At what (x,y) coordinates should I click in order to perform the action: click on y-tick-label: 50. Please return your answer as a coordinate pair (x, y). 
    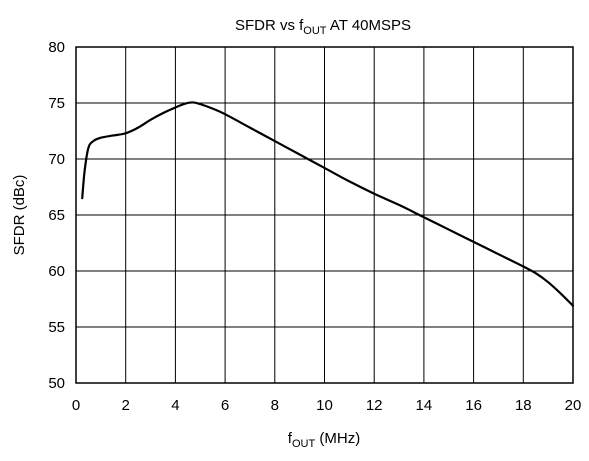
    Looking at the image, I should click on (56, 383).